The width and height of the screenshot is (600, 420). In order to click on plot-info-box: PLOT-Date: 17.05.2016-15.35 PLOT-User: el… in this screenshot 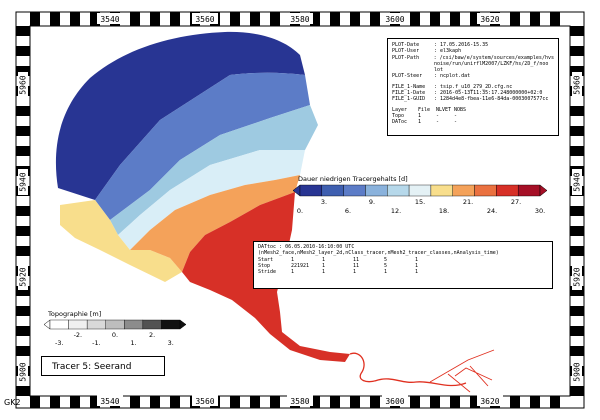, I will do `click(473, 87)`.